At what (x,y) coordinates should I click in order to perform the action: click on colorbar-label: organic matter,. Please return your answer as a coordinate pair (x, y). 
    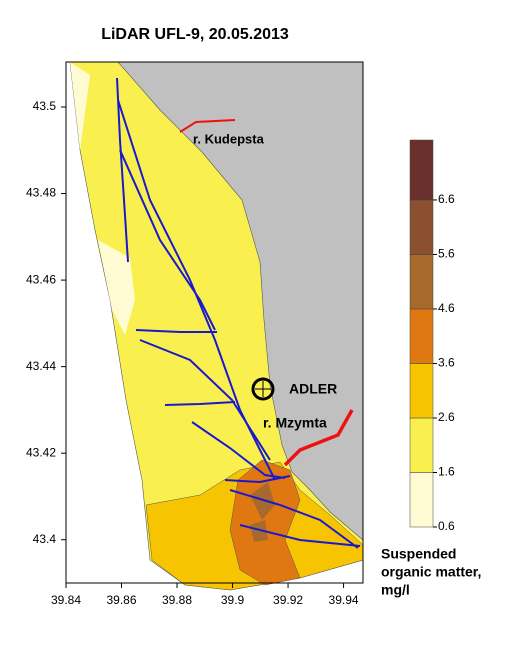
    Looking at the image, I should click on (431, 572).